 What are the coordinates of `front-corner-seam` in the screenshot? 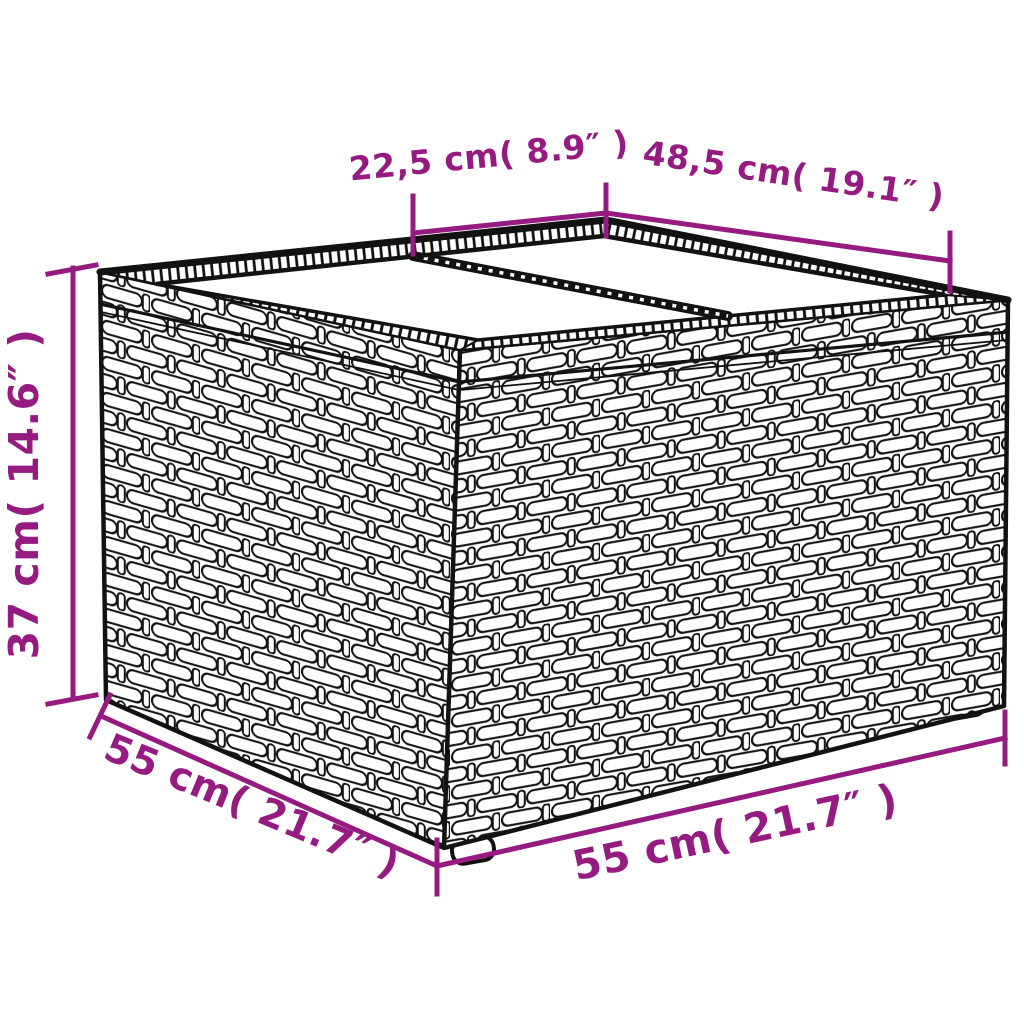 It's located at (452, 599).